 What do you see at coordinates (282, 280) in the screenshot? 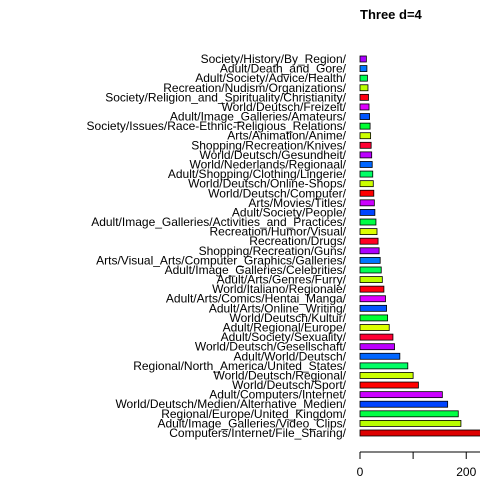
I see `category-label: Adult/Arts/Genres/Furry/` at bounding box center [282, 280].